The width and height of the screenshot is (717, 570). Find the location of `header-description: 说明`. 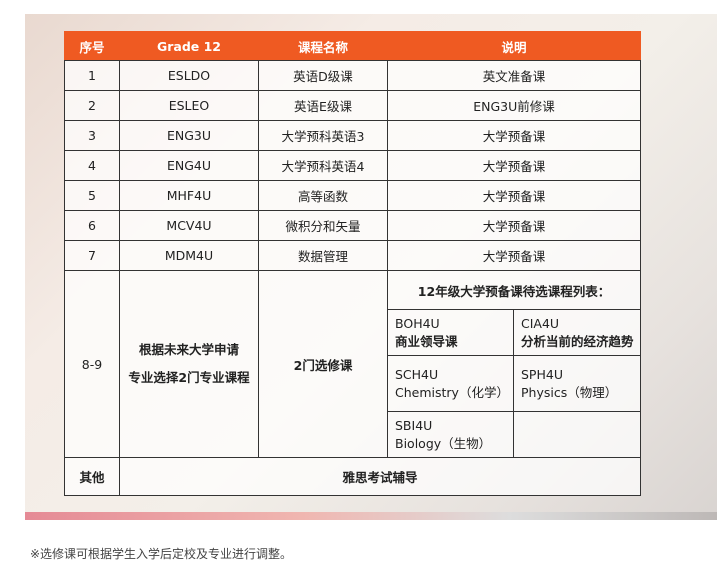

header-description: 说明 is located at coordinates (514, 46).